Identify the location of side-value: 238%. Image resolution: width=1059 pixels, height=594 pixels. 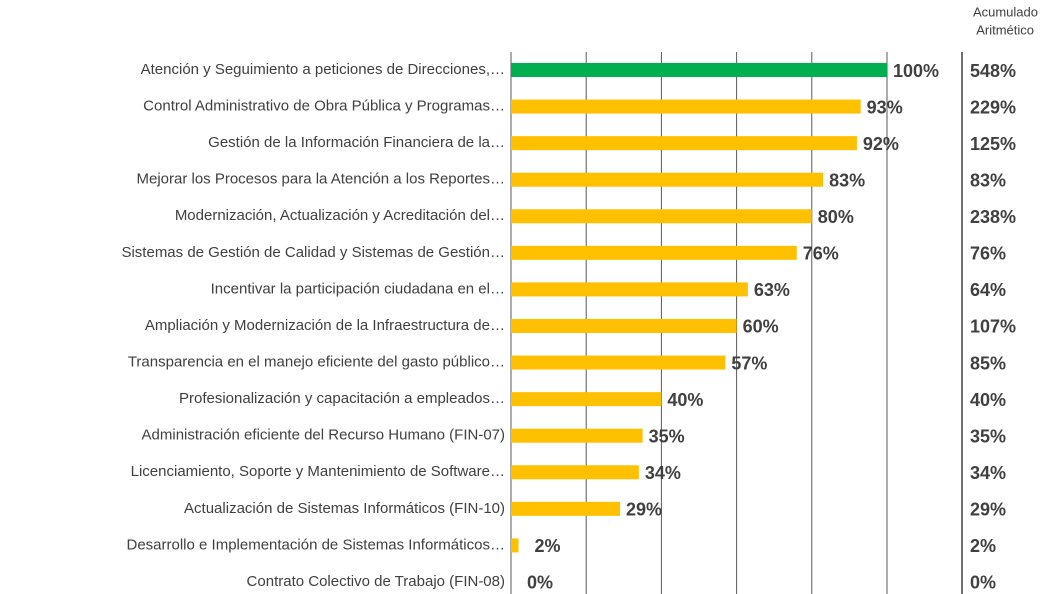
(993, 217).